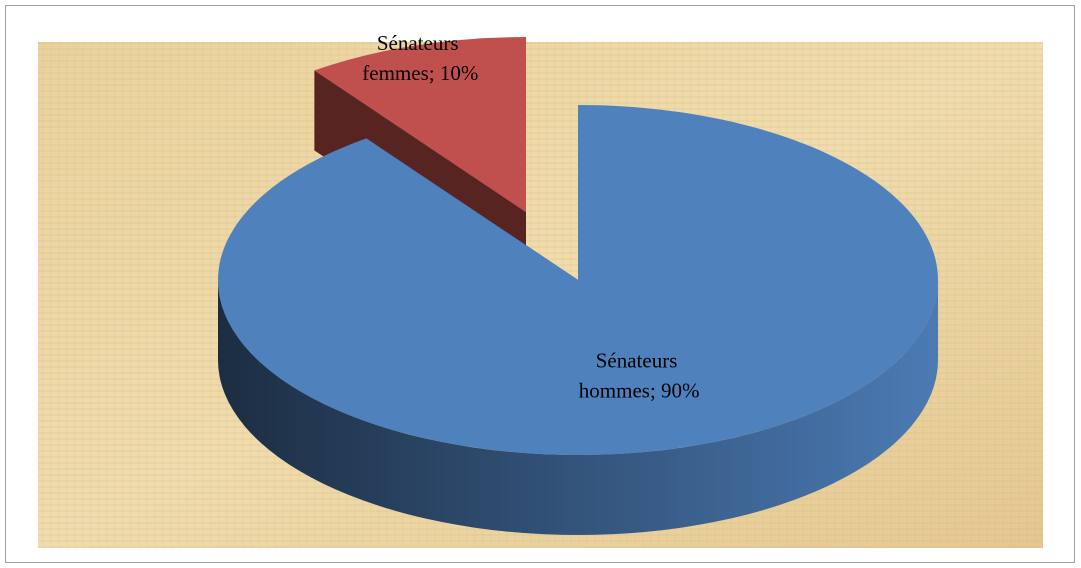  What do you see at coordinates (639, 376) in the screenshot?
I see `data-label: Sénateurs hommes; 90%` at bounding box center [639, 376].